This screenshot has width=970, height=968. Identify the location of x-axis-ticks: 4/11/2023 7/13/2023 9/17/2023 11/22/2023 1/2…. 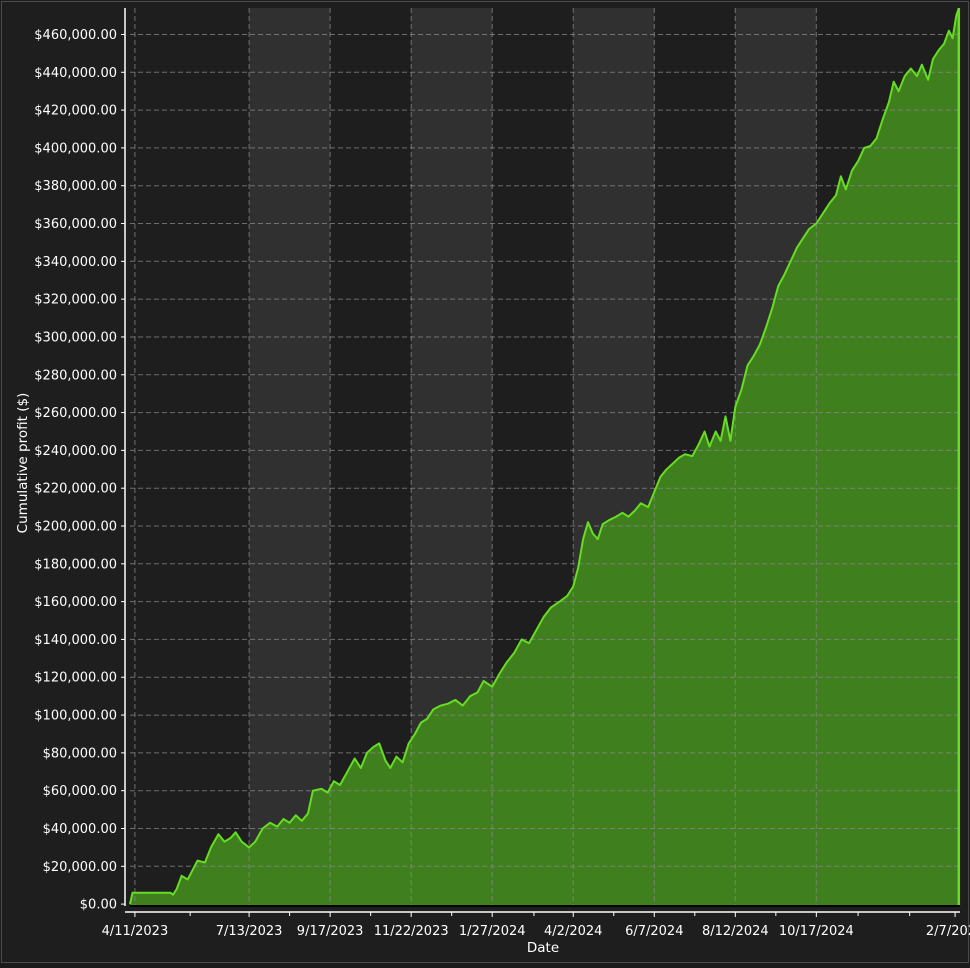
(536, 925).